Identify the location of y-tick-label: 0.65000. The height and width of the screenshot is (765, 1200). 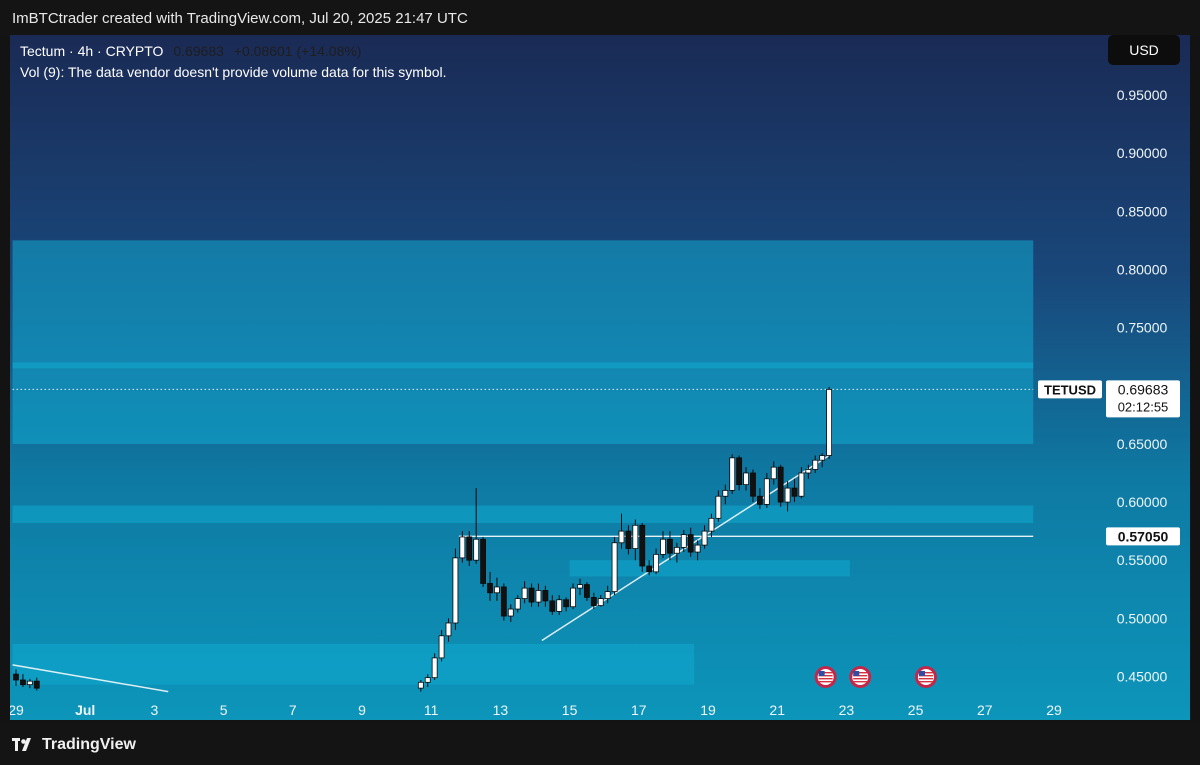
(1142, 444).